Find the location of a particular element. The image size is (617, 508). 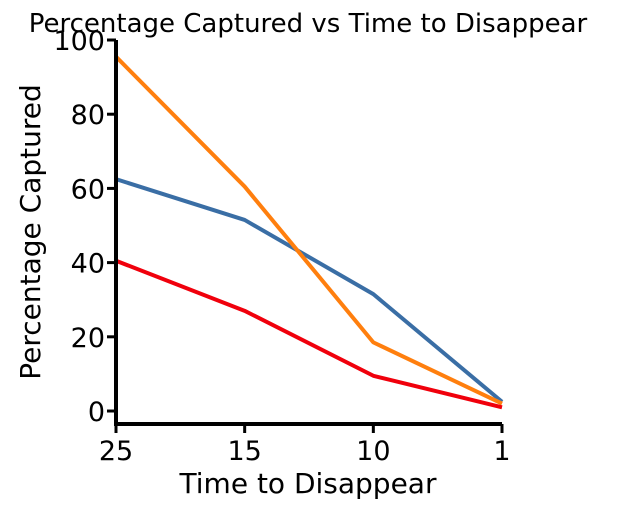

x-tick-label-3: 1 is located at coordinates (501, 451).